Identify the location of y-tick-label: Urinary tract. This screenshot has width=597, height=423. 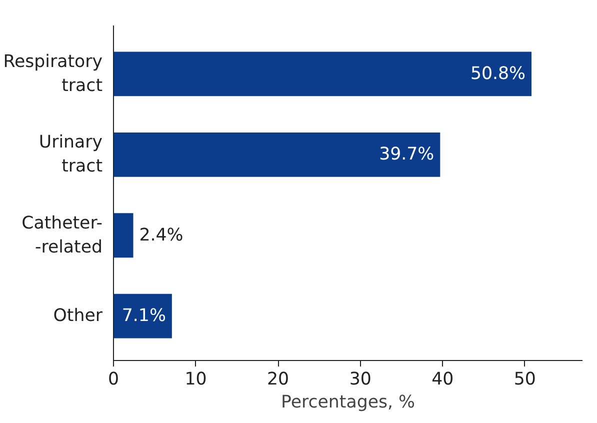
(70, 154).